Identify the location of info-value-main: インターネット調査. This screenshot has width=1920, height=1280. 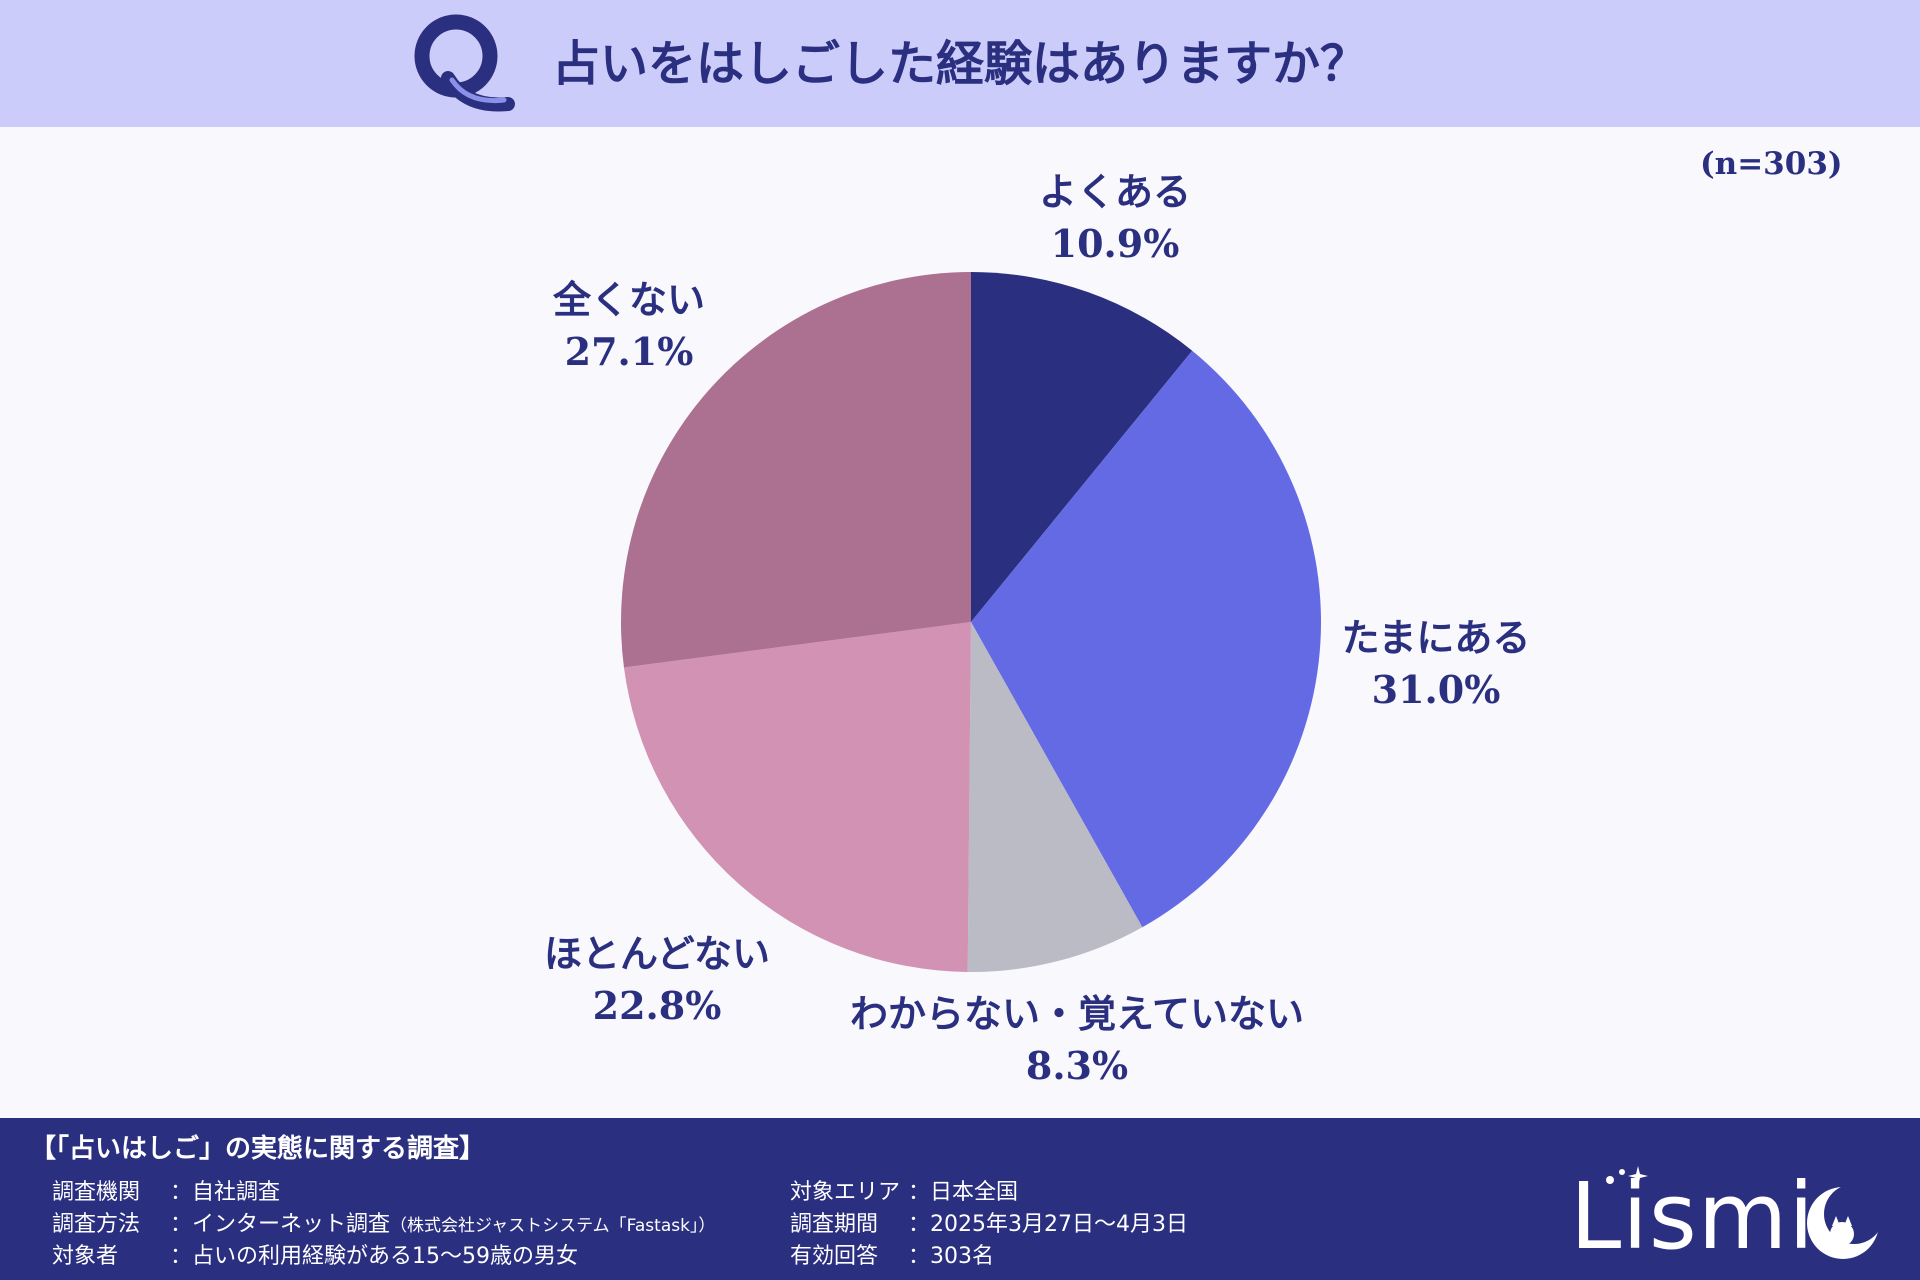
(291, 1224).